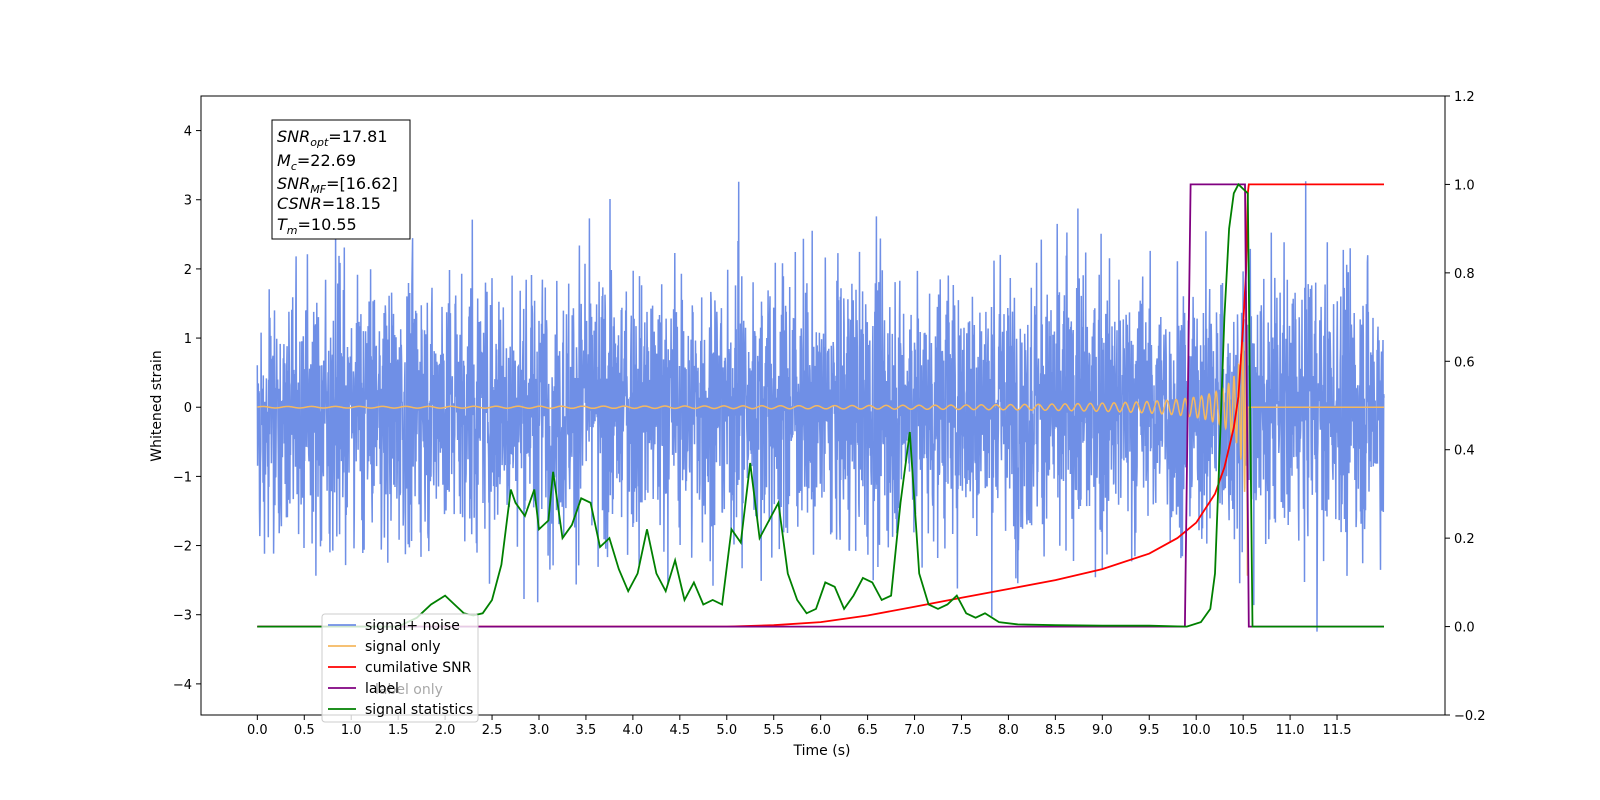 This screenshot has height=800, width=1600. I want to click on x-tick-label: 8.5, so click(1055, 730).